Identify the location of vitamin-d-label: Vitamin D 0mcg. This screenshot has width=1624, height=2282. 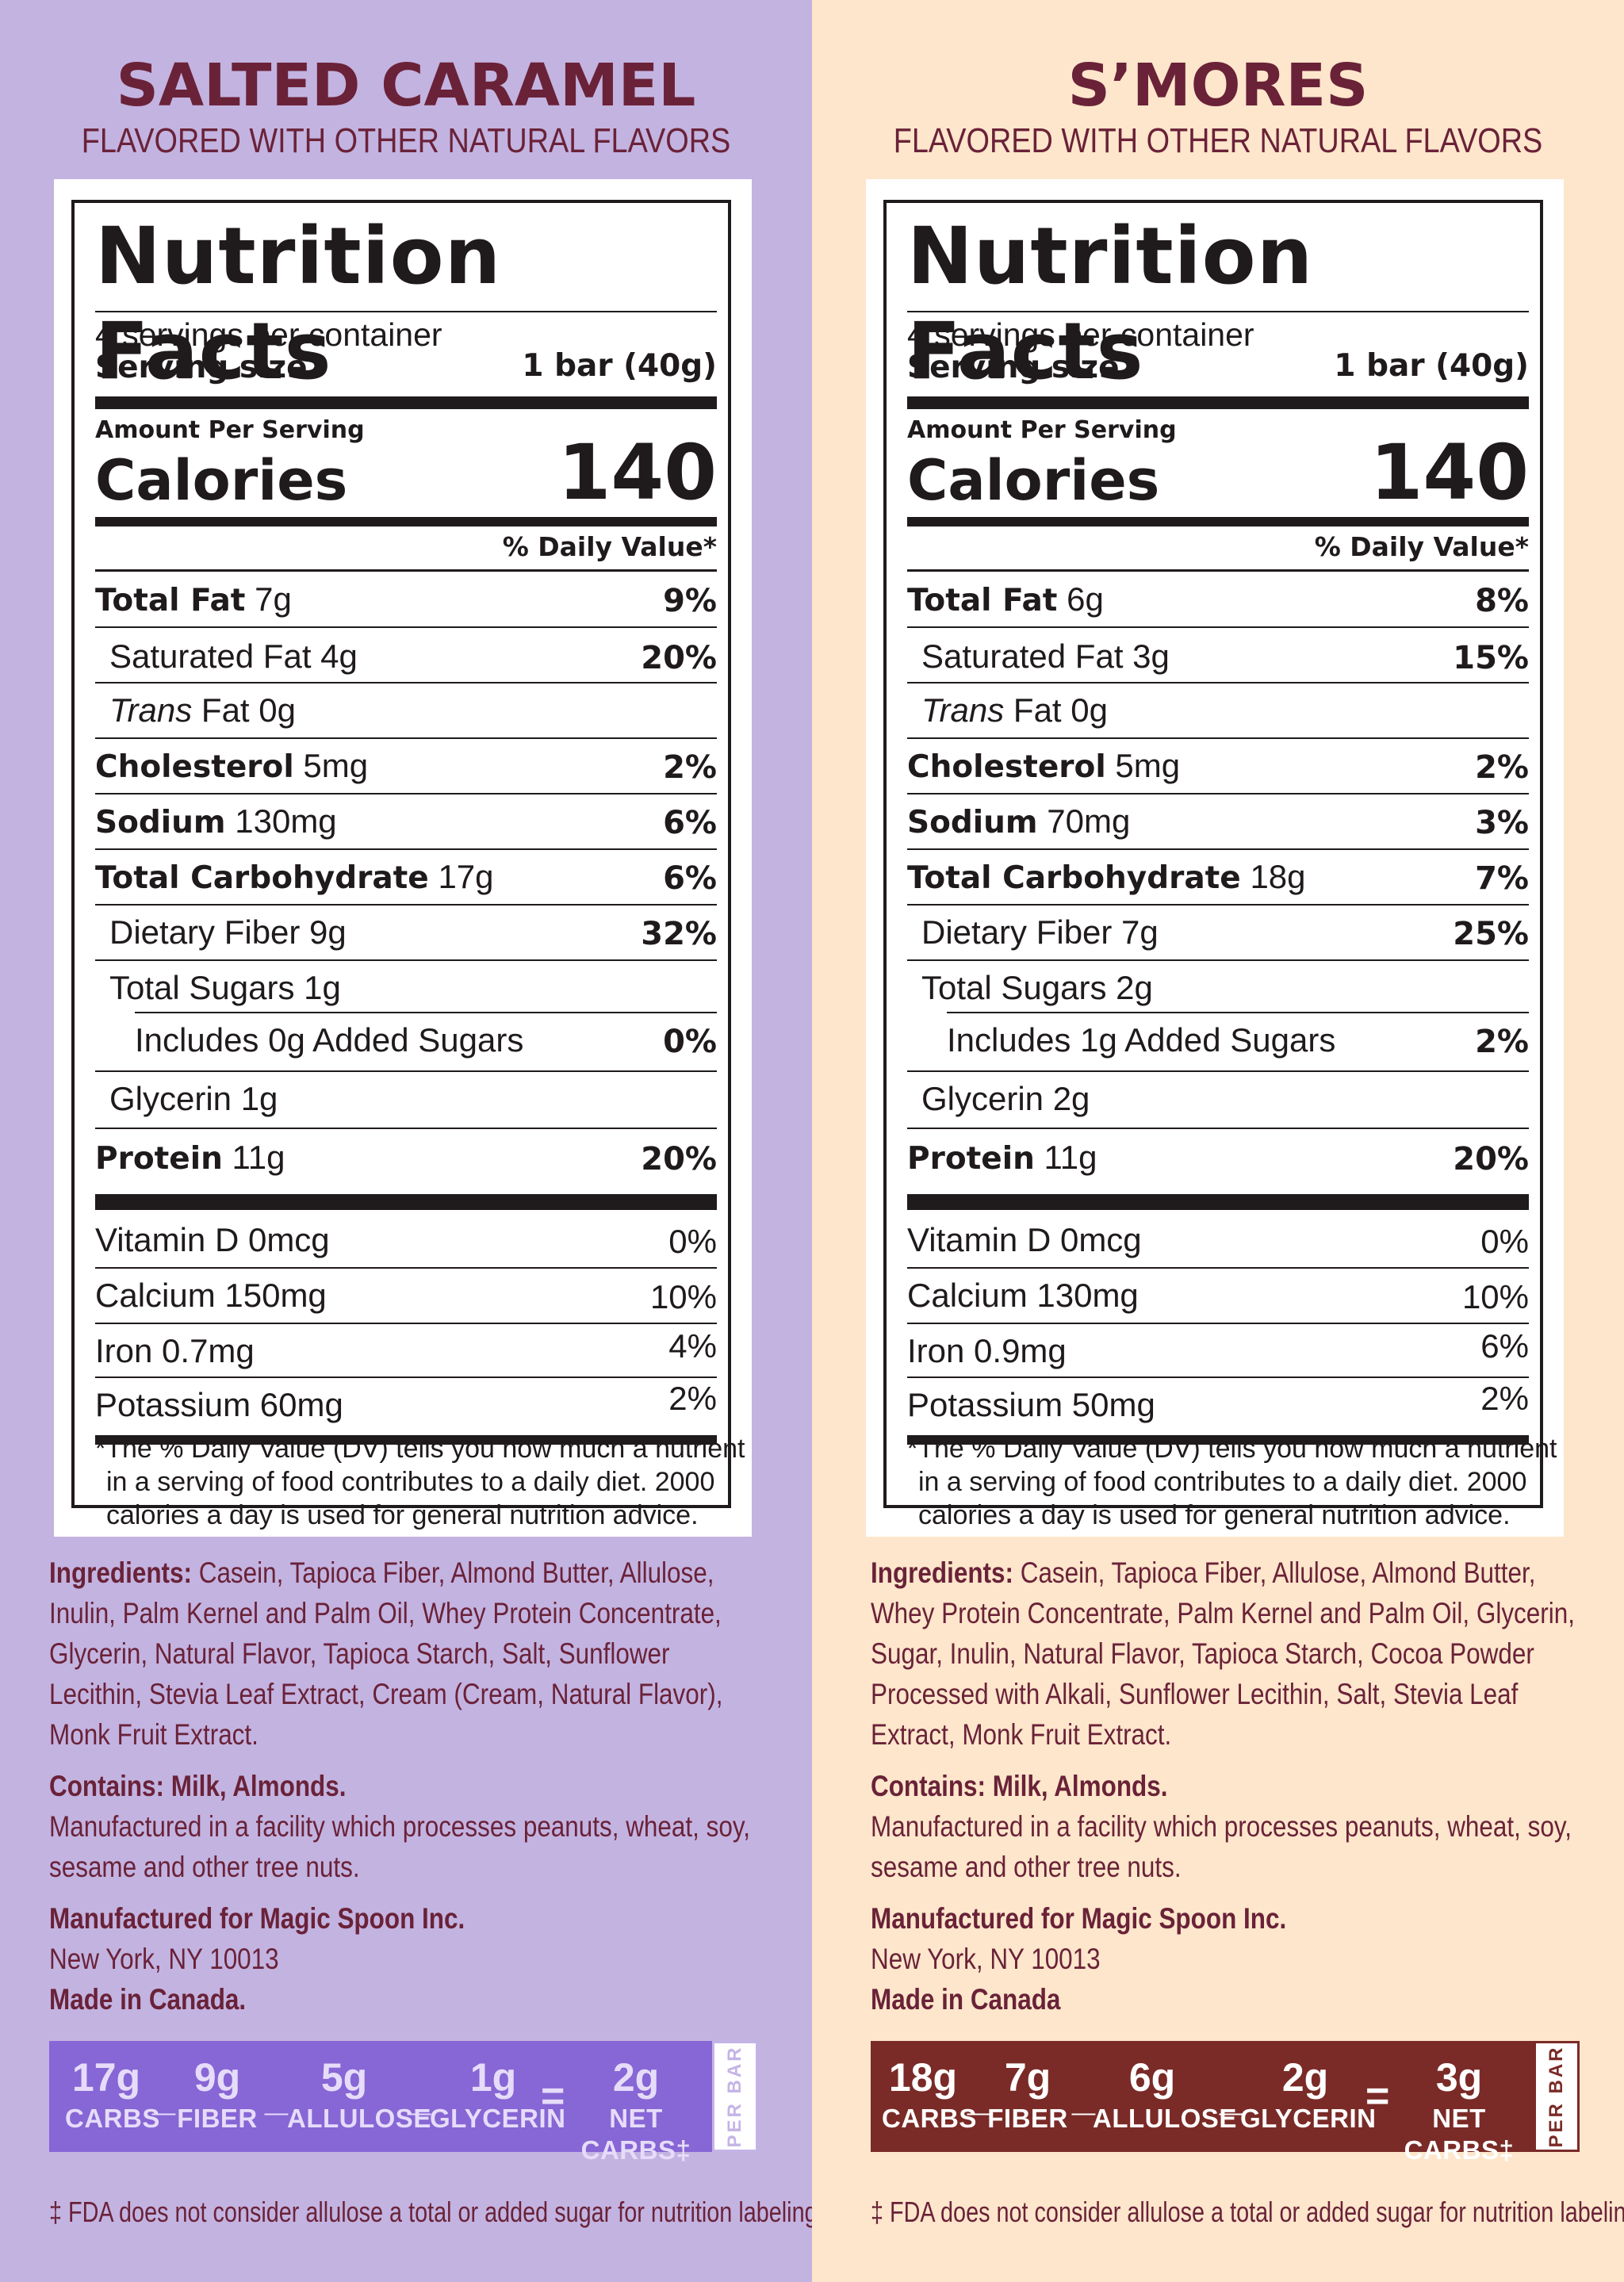
(1024, 1239).